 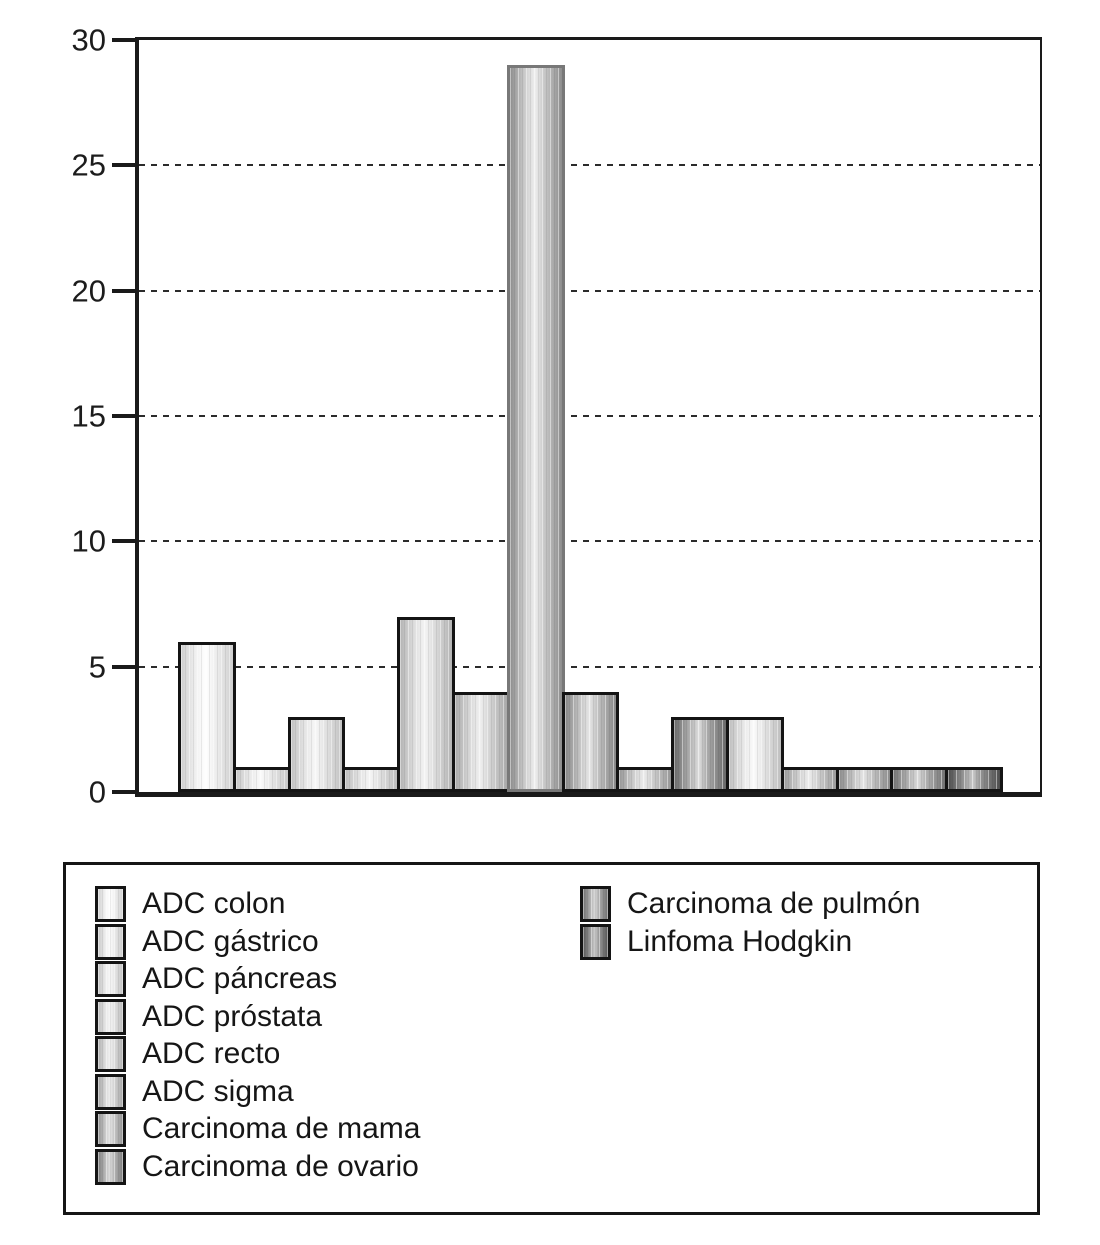 What do you see at coordinates (211, 1053) in the screenshot?
I see `legend-label-5: ADC recto` at bounding box center [211, 1053].